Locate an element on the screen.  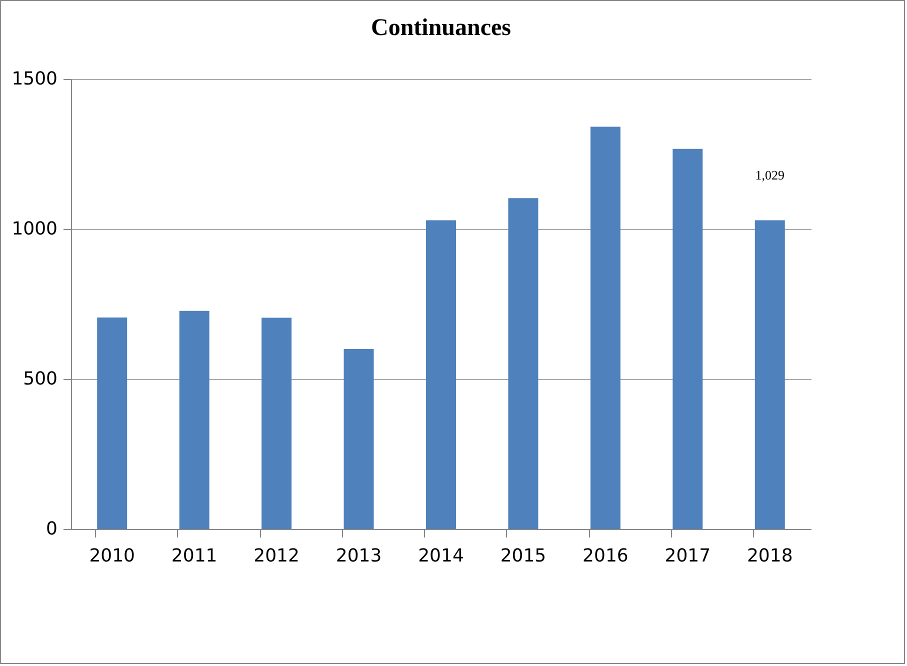
x-tick-label: 2010 is located at coordinates (112, 556).